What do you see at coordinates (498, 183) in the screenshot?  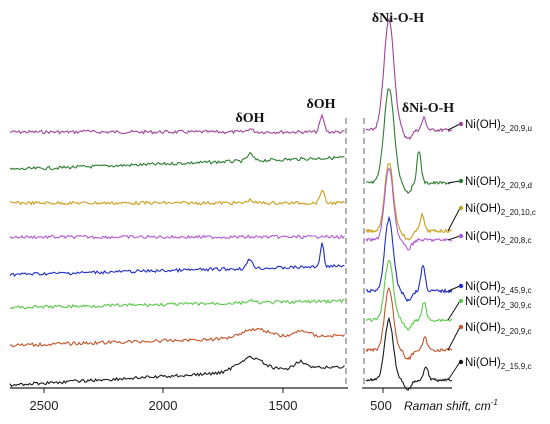 I see `series-label: Ni(OH)2_20,9,d` at bounding box center [498, 183].